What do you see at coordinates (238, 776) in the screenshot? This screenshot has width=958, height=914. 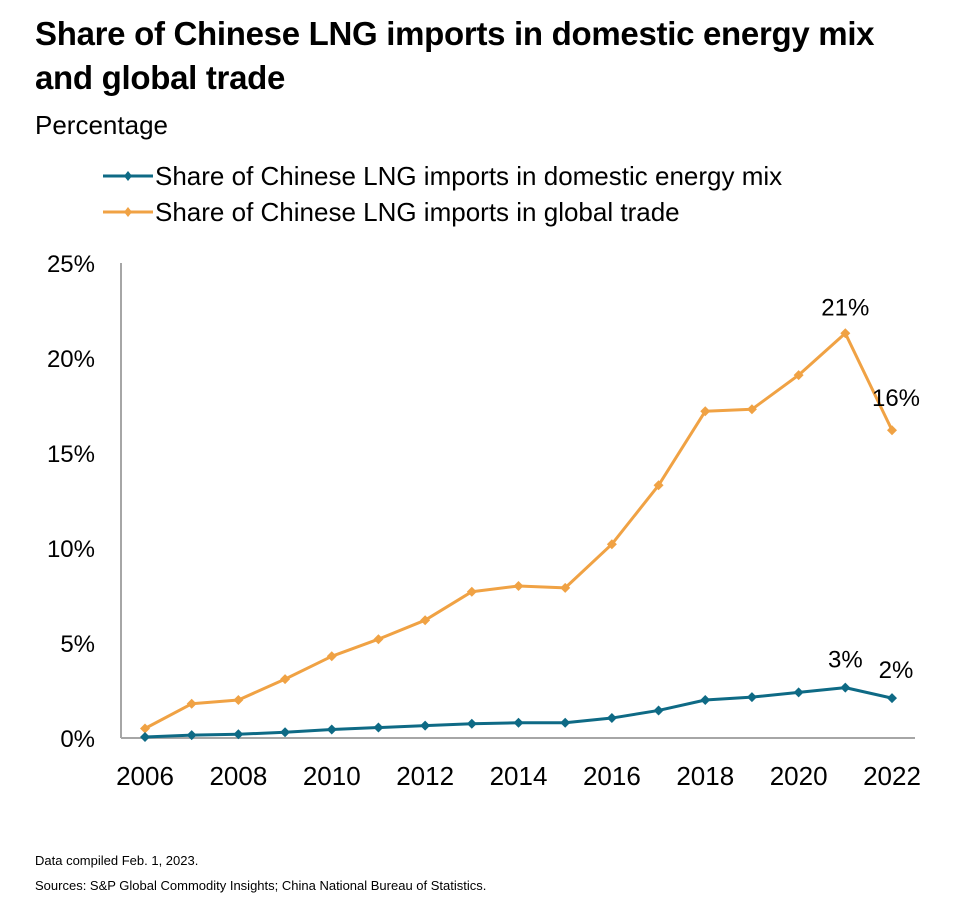 I see `x-tick-label: 2008` at bounding box center [238, 776].